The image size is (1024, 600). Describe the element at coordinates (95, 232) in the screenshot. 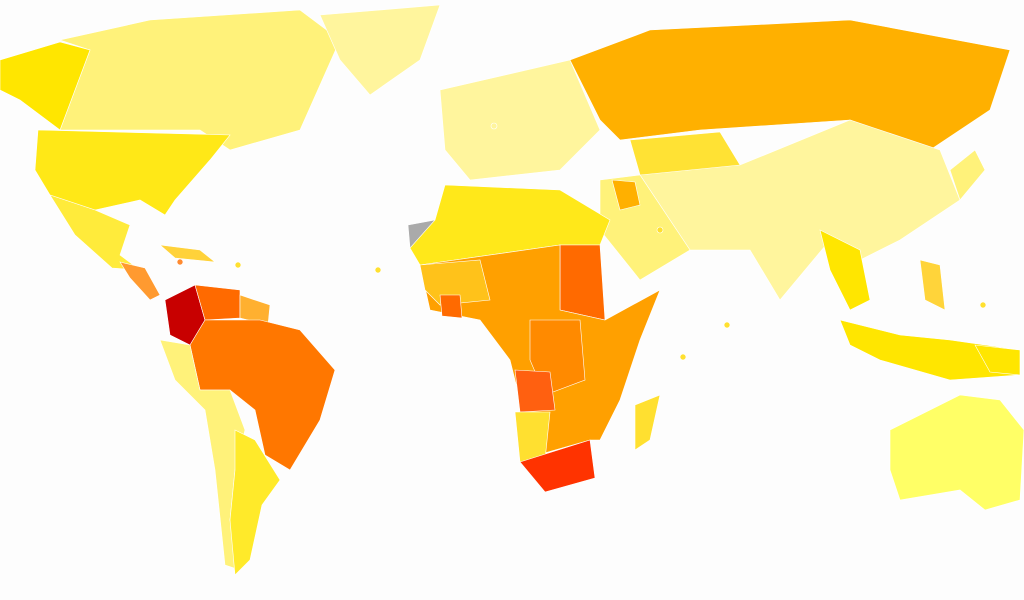

I see `mexico` at that location.